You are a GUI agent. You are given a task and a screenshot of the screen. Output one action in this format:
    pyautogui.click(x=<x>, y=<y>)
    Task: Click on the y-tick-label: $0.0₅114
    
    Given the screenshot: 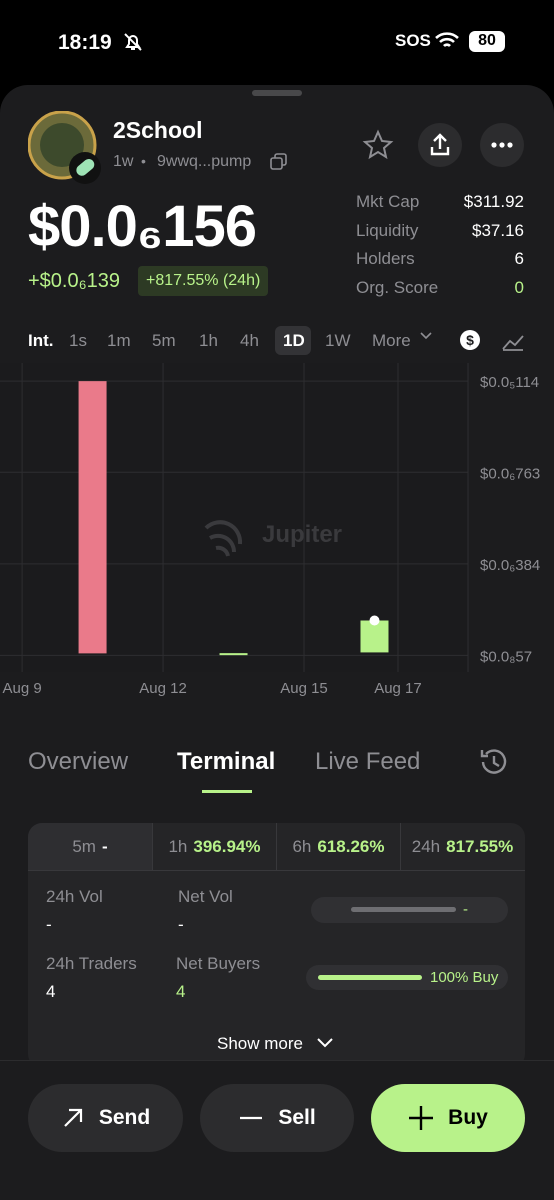 What is the action you would take?
    pyautogui.click(x=509, y=382)
    